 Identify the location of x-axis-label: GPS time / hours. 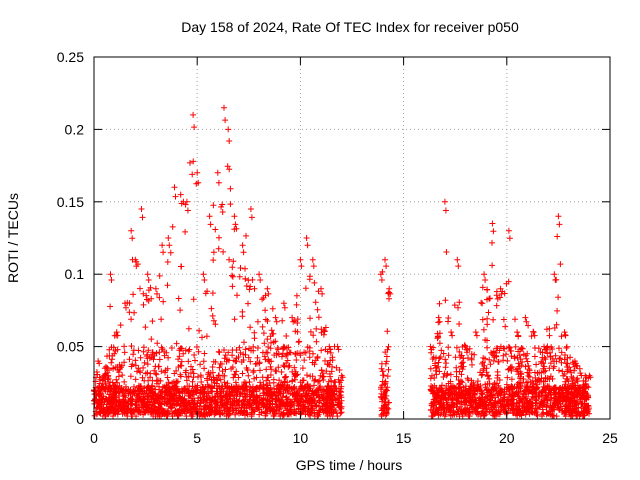
(349, 465).